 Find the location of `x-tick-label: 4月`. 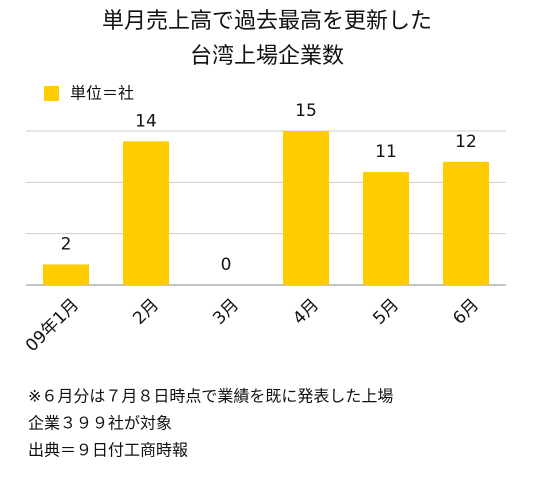

x-tick-label: 4月 is located at coordinates (306, 312).